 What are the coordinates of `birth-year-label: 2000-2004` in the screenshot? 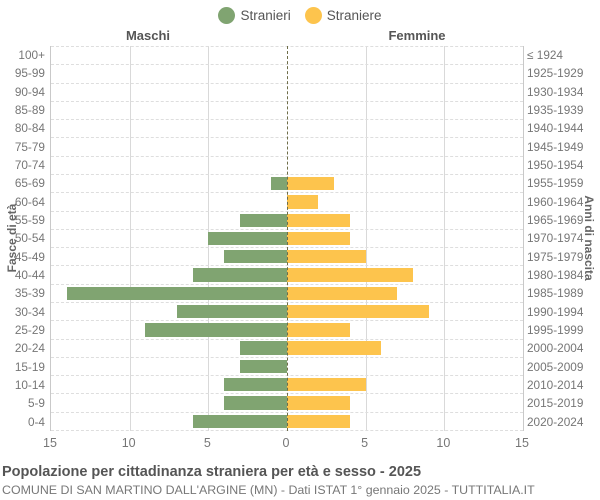 It's located at (555, 348).